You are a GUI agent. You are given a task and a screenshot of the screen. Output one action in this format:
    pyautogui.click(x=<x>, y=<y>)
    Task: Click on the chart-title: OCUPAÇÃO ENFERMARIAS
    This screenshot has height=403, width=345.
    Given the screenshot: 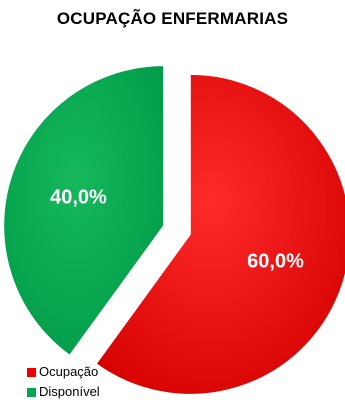 What is the action you would take?
    pyautogui.click(x=172, y=18)
    